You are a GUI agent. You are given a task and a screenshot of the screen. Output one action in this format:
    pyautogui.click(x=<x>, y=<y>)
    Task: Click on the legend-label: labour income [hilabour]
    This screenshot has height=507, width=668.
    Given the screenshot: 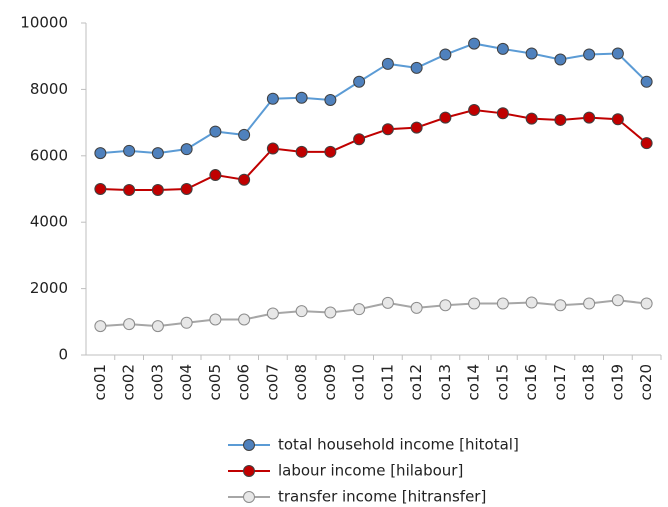 What is the action you would take?
    pyautogui.click(x=370, y=471)
    